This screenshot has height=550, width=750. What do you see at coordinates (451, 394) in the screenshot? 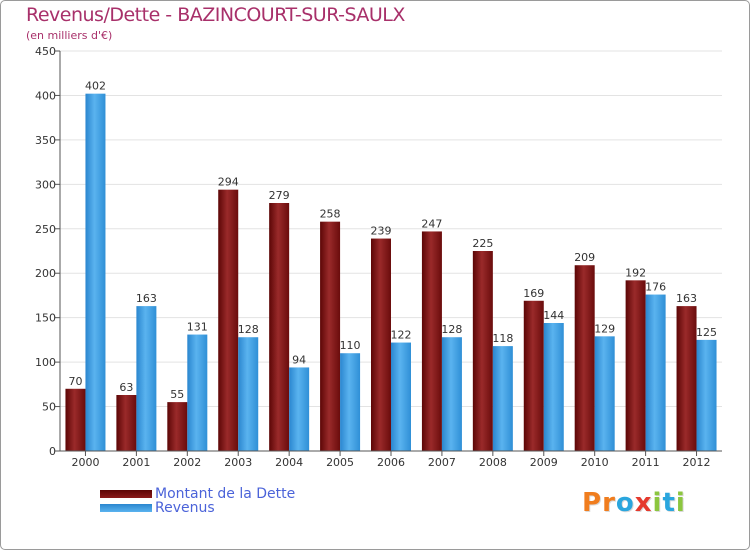
I see `bar-revenue-2007` at bounding box center [451, 394].